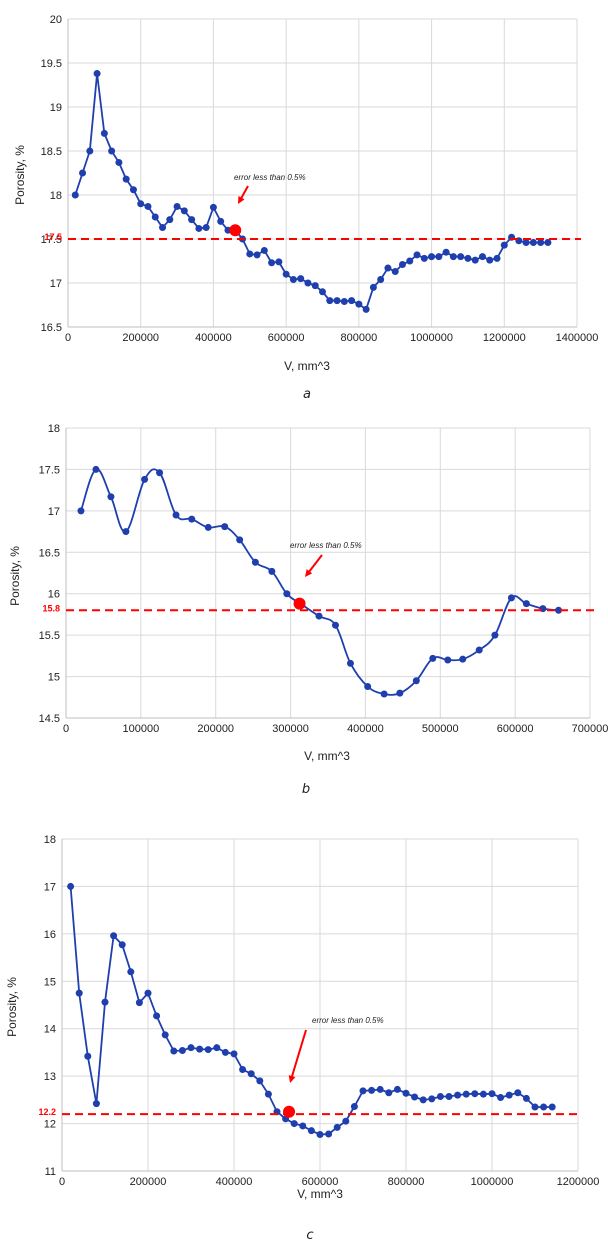 The width and height of the screenshot is (608, 1245). What do you see at coordinates (50, 1125) in the screenshot?
I see `y-tick-label: 12` at bounding box center [50, 1125].